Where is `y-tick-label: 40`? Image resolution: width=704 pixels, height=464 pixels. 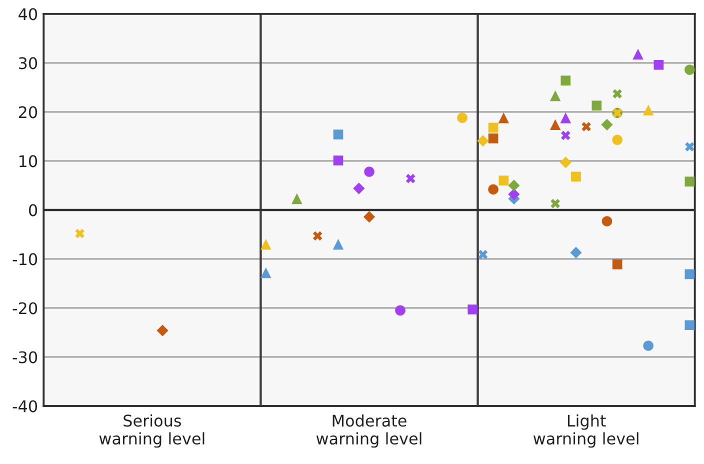 y-tick-label: 40 is located at coordinates (28, 14).